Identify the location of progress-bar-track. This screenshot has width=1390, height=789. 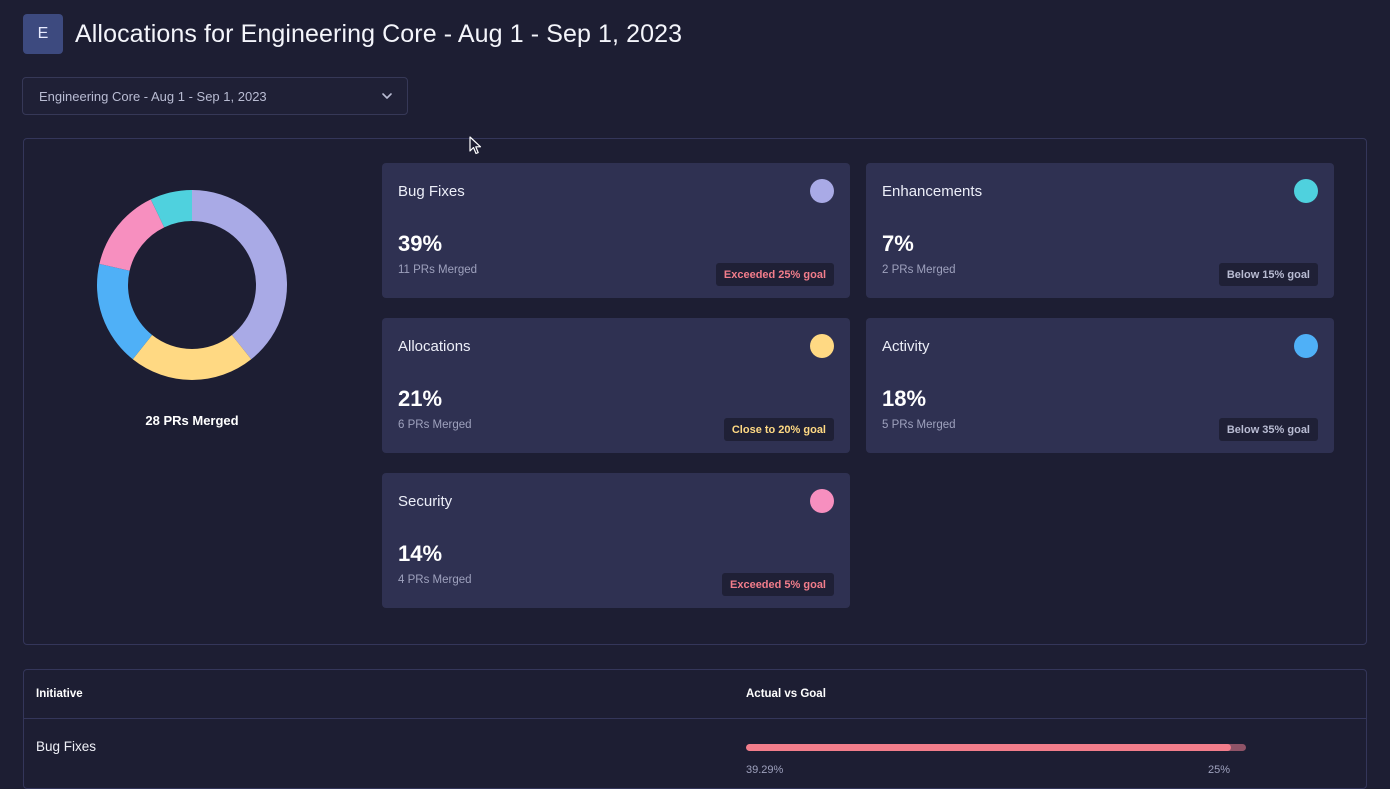
(996, 747).